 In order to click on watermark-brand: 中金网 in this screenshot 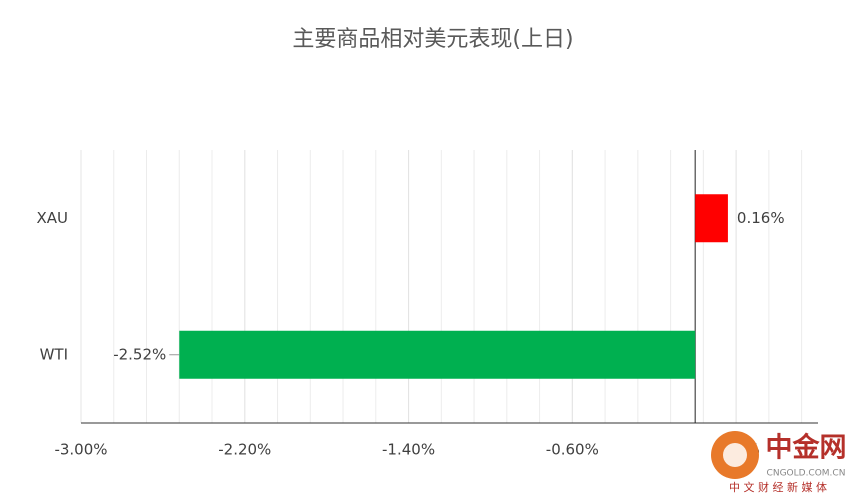, I will do `click(806, 448)`.